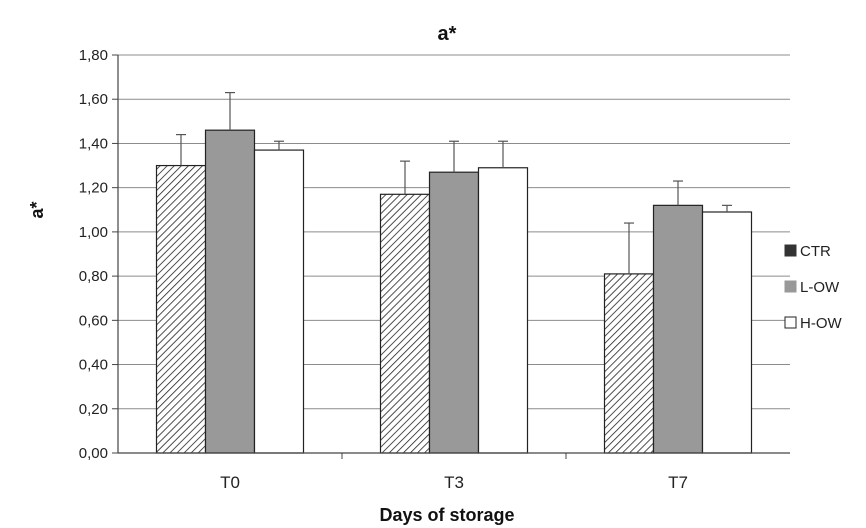 Image resolution: width=866 pixels, height=528 pixels. Describe the element at coordinates (93, 55) in the screenshot. I see `y-tick-label: 1,80` at that location.